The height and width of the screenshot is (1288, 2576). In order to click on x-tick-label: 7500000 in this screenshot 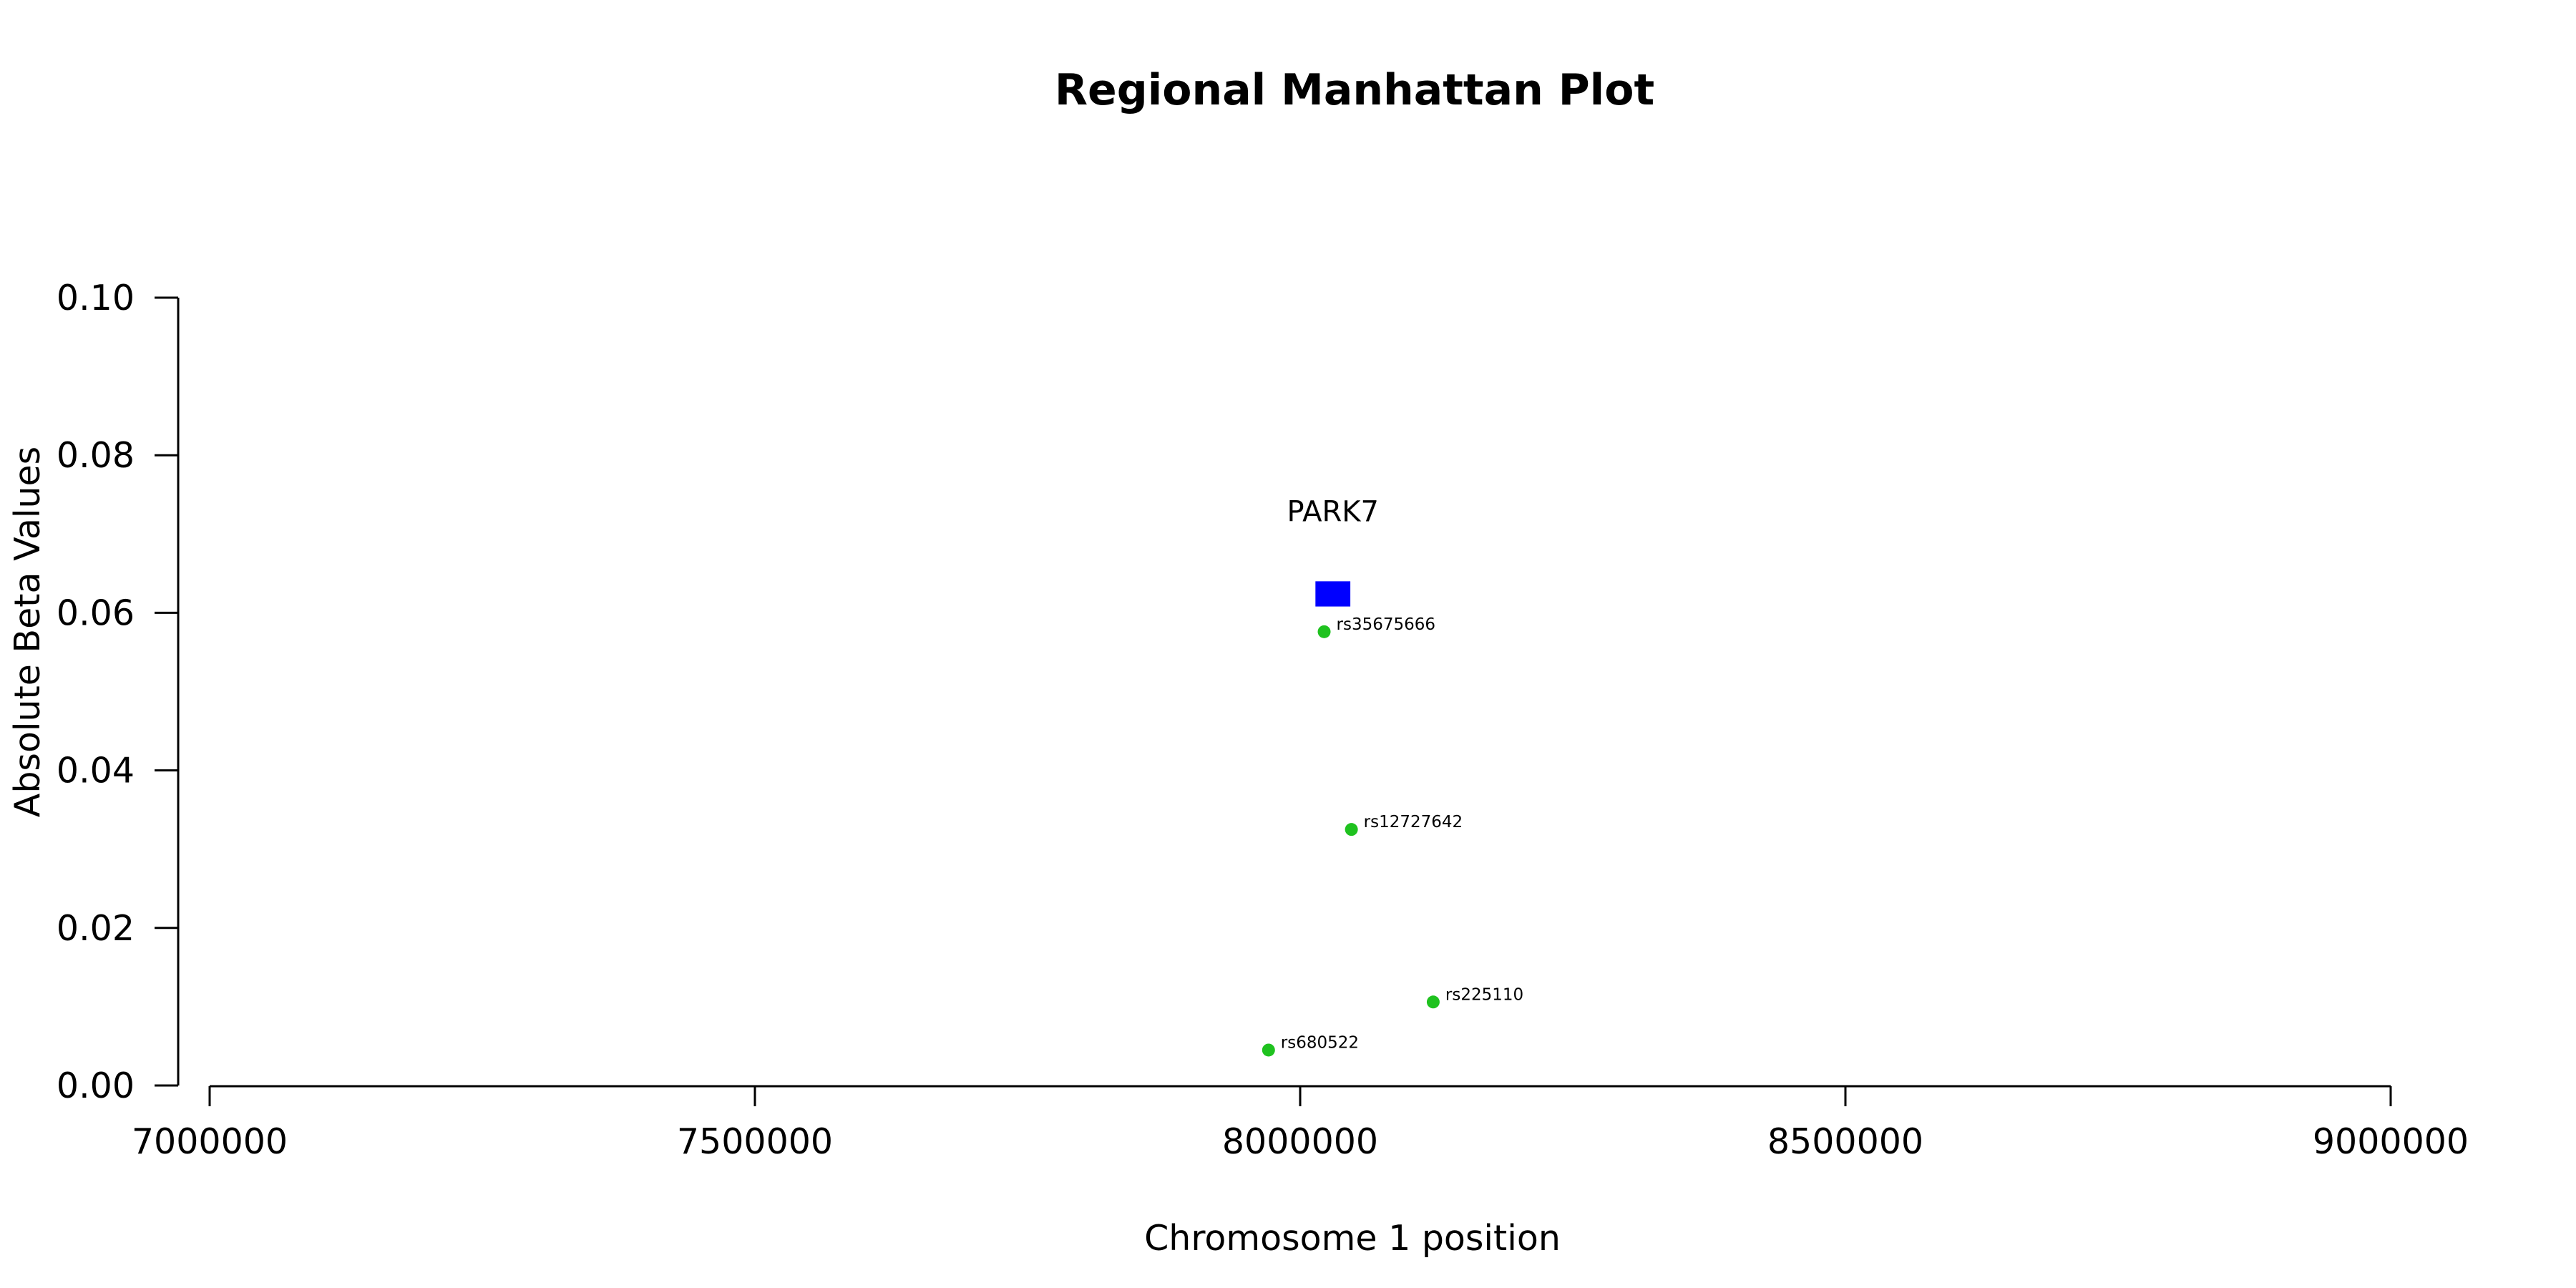, I will do `click(755, 1141)`.